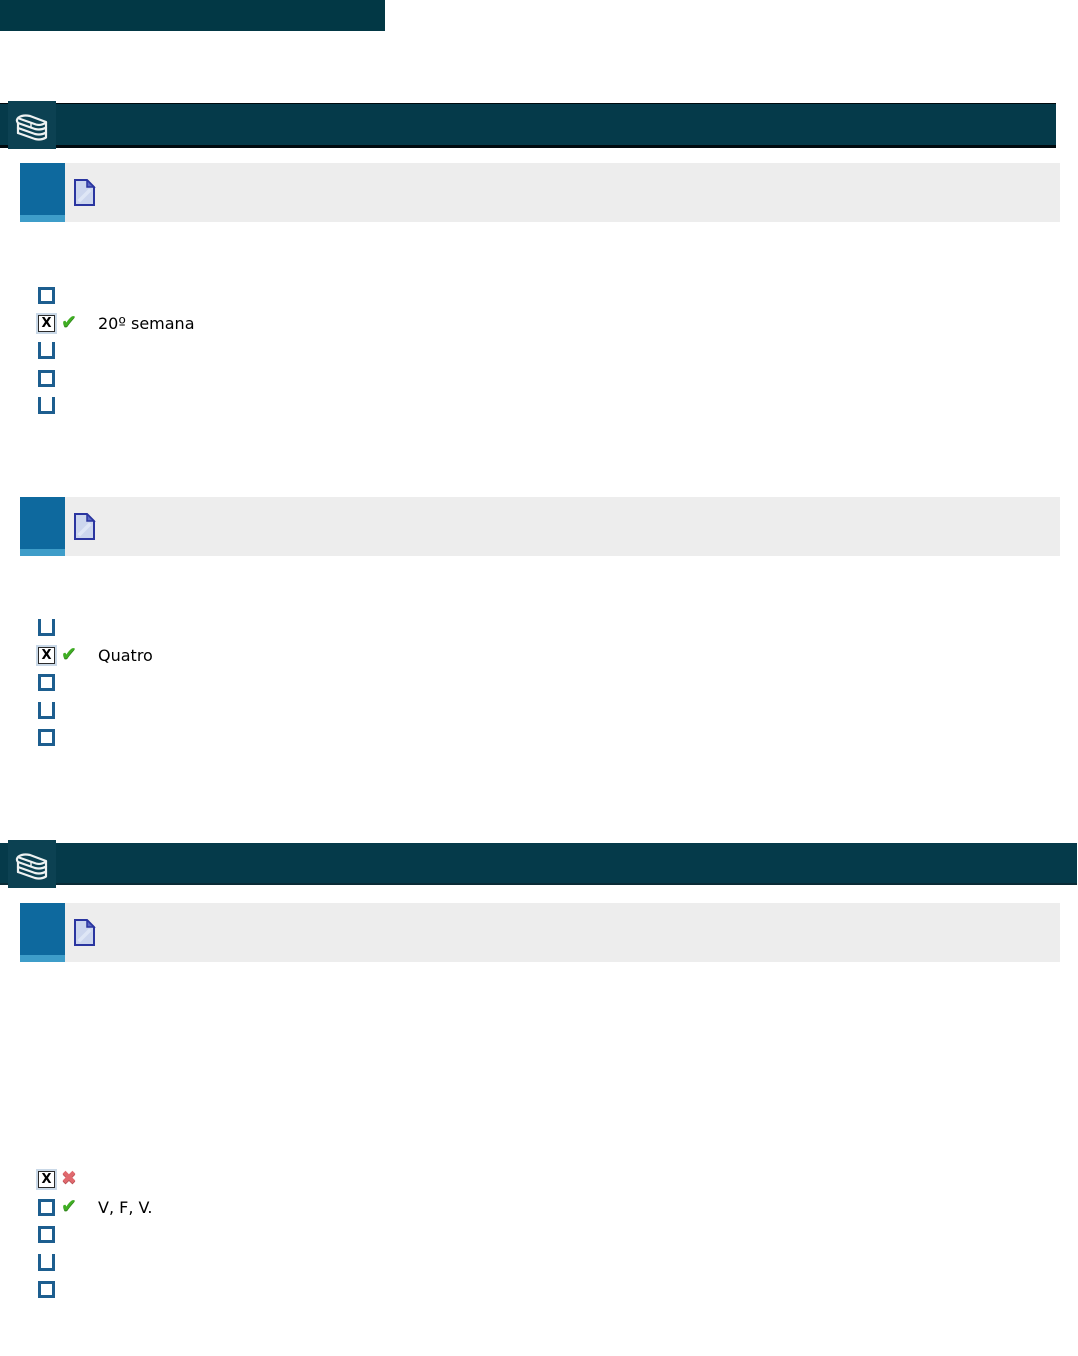 The height and width of the screenshot is (1356, 1078). I want to click on question-1-options: X ✔ 20º semana, so click(288, 359).